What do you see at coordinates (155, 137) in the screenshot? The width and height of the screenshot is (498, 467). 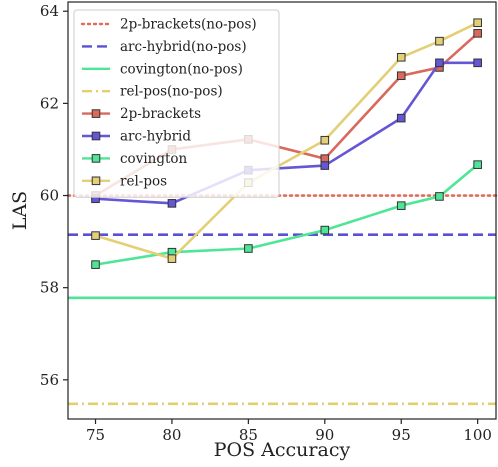 I see `legend-label: arc-hybrid` at bounding box center [155, 137].